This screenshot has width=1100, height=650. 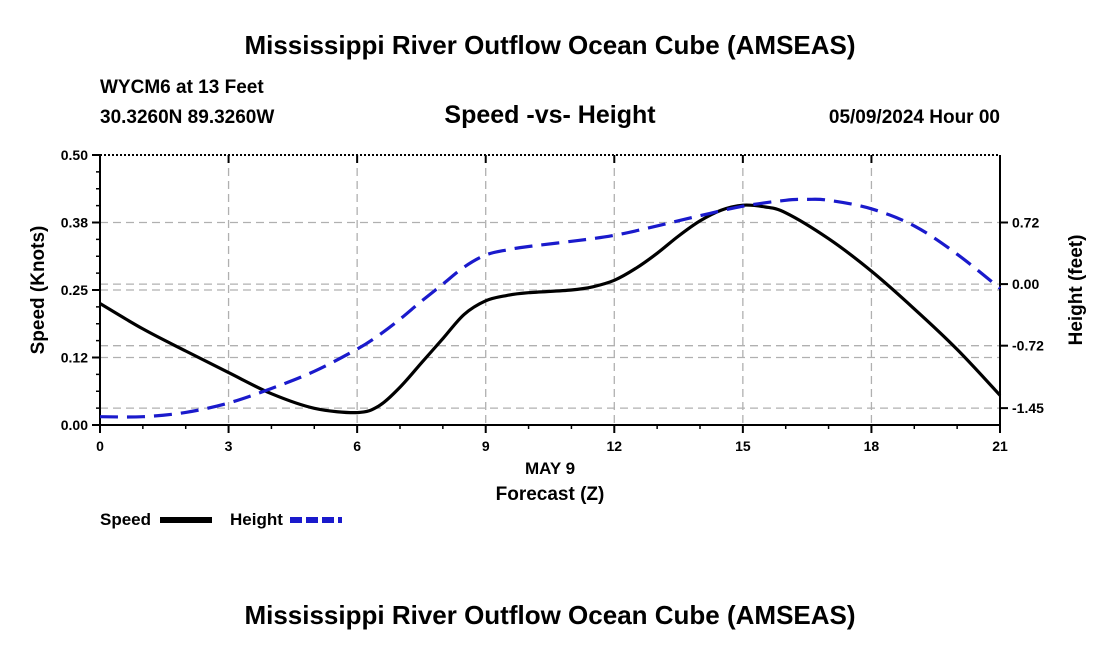 What do you see at coordinates (74, 358) in the screenshot?
I see `y-left-tick-label: 0.12` at bounding box center [74, 358].